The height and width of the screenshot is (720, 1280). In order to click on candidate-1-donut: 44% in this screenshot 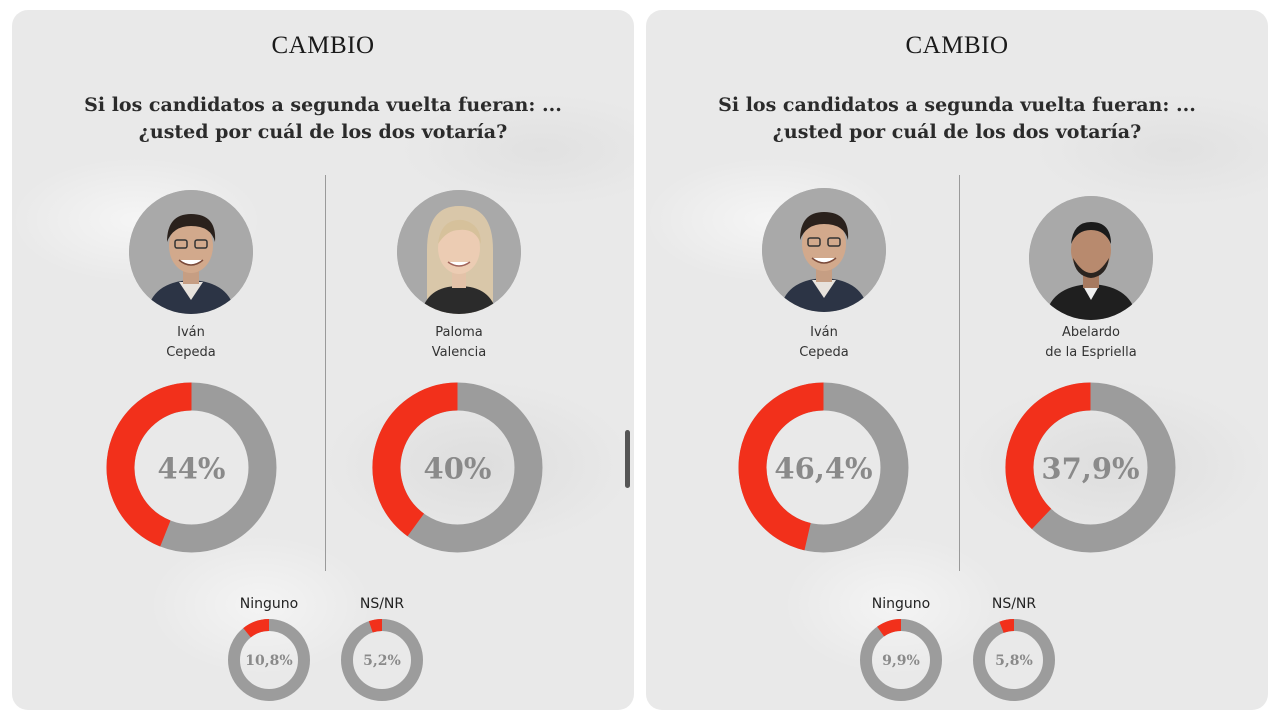, I will do `click(191, 467)`.